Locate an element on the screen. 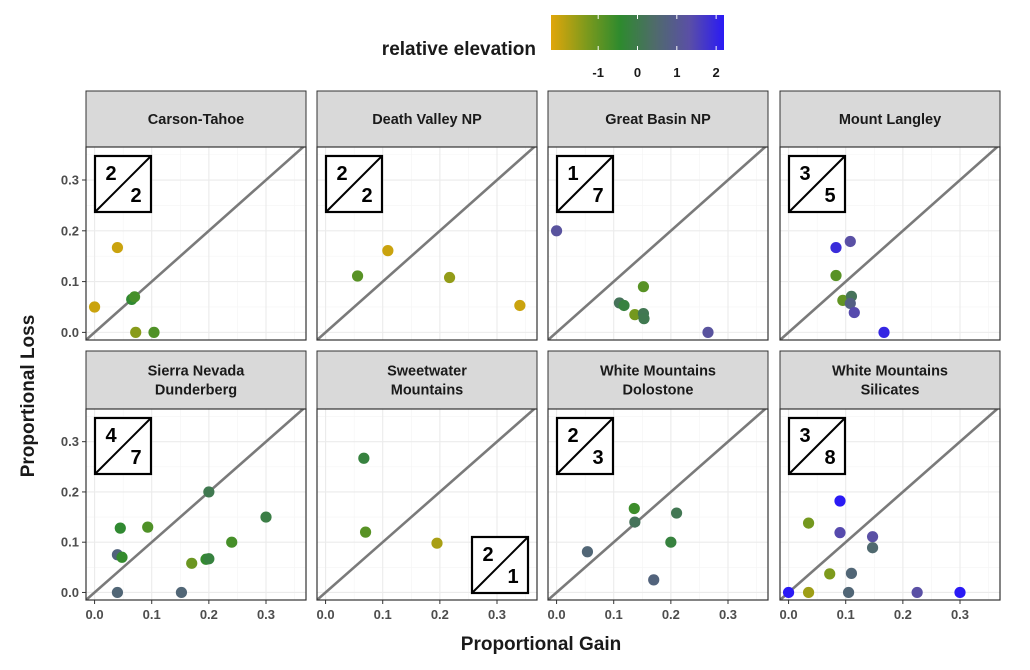 The width and height of the screenshot is (1030, 670). facet-title: Great Basin NP is located at coordinates (658, 120).